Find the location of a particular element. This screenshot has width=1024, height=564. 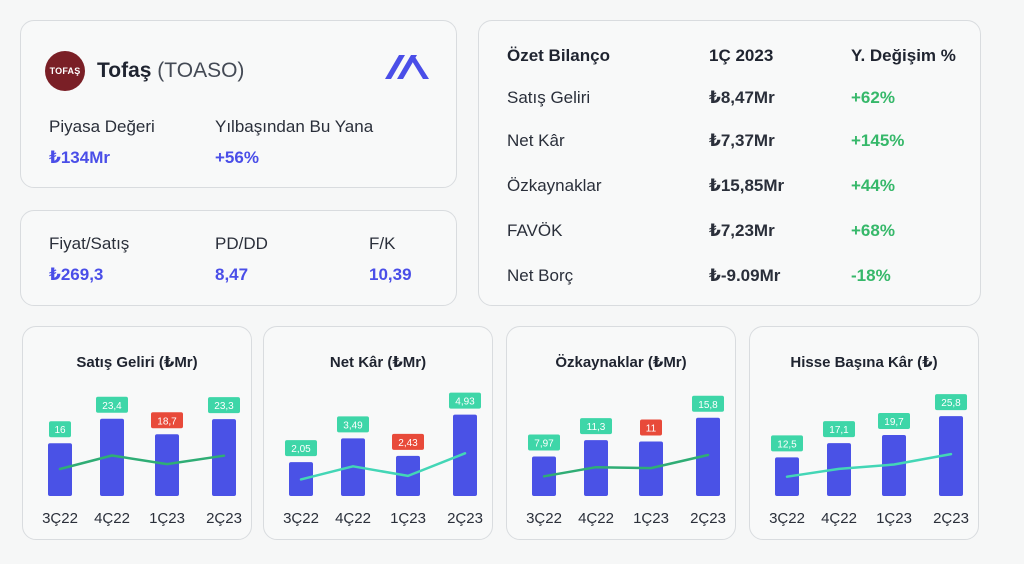

data-label: 12,5 is located at coordinates (787, 444).